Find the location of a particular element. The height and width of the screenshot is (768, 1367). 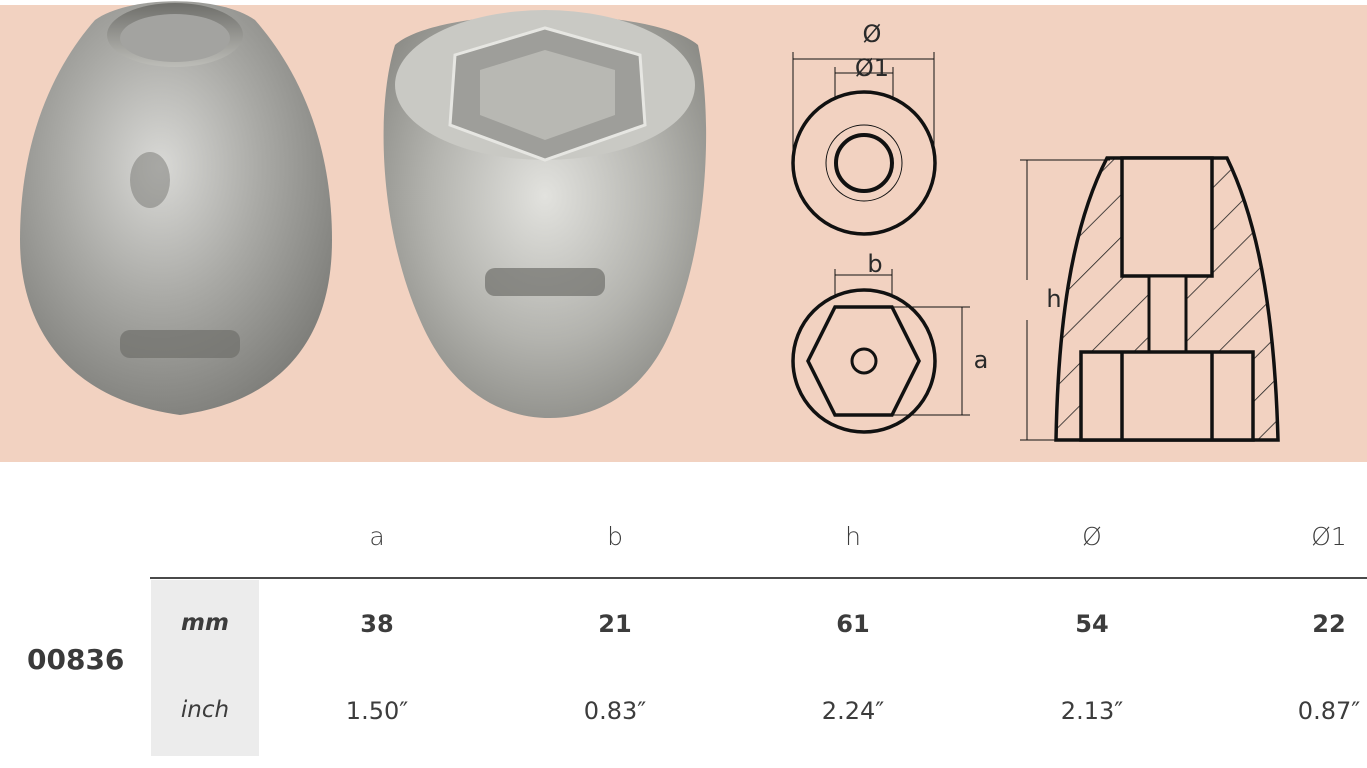

diameter1-label: Ø1 is located at coordinates (872, 68).